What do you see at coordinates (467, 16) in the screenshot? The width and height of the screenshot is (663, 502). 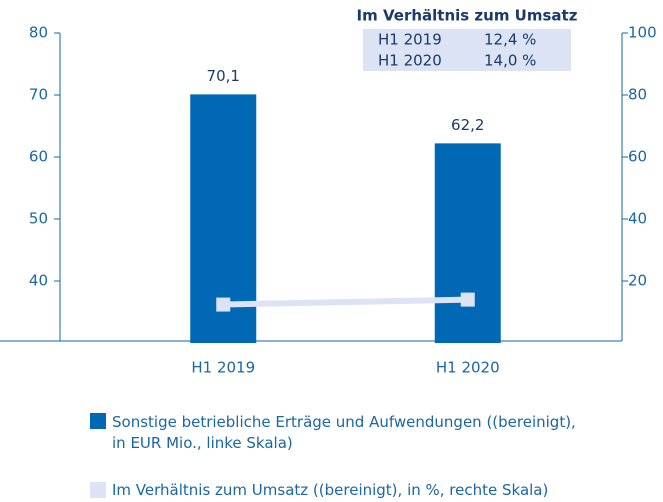 I see `table-title: Im Verhältnis zum Umsatz` at bounding box center [467, 16].